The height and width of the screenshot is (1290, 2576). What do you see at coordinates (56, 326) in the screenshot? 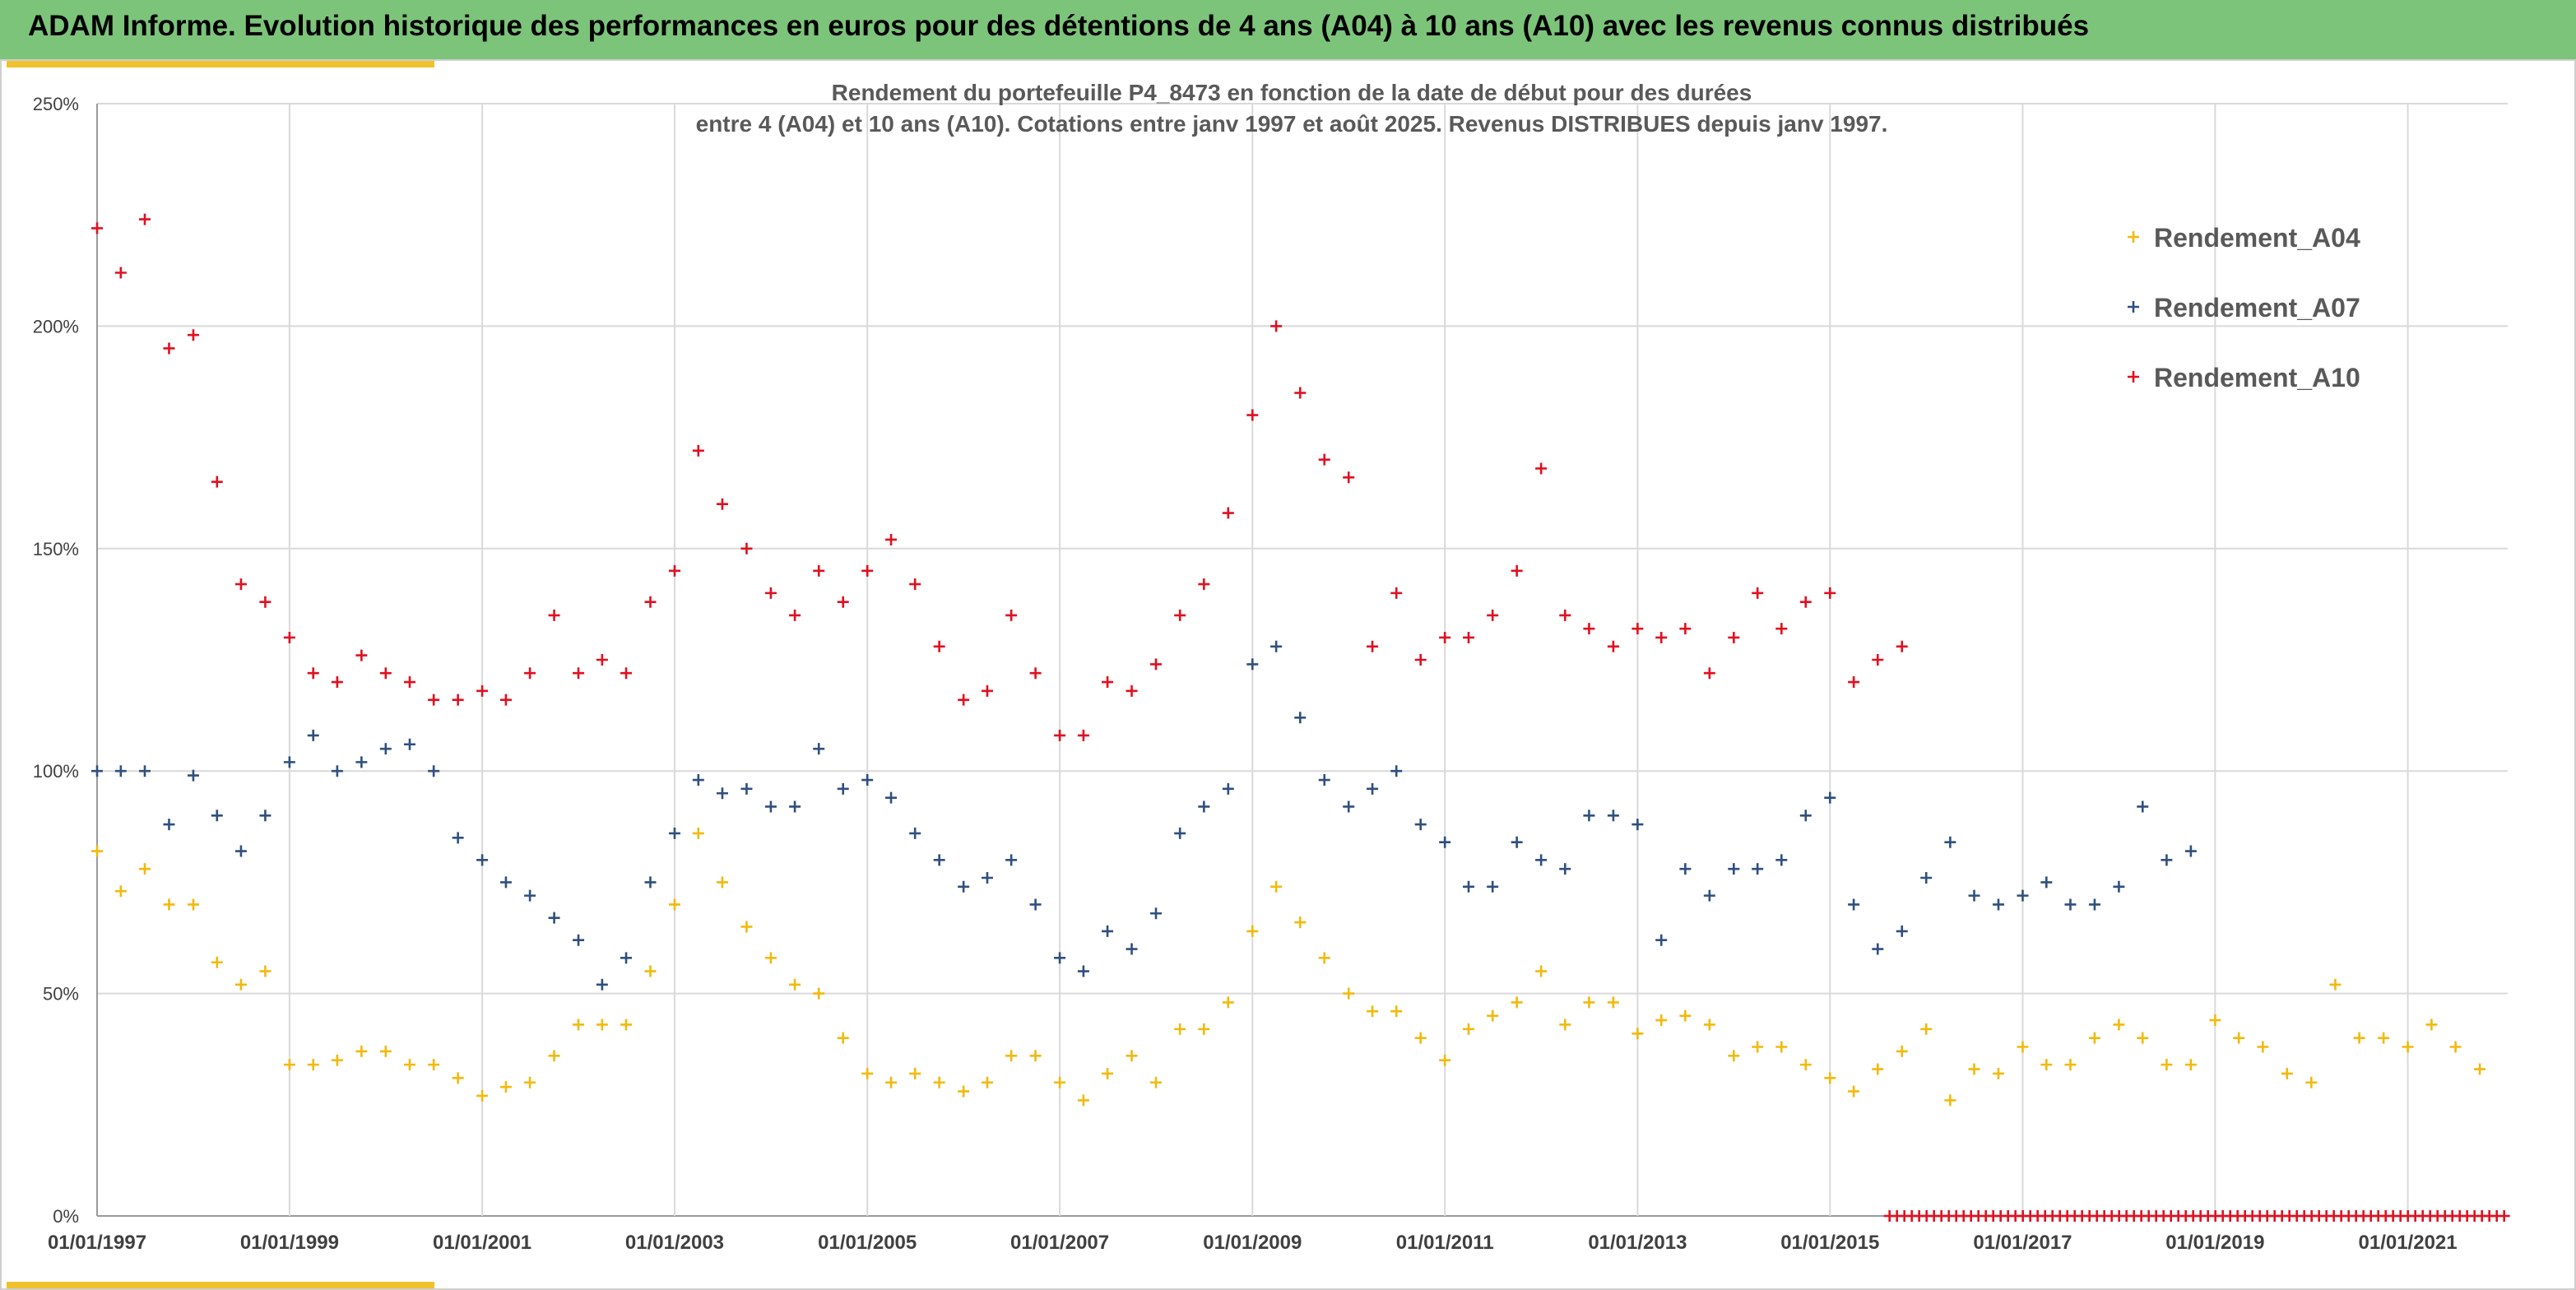
I see `y-tick-label: 200%` at bounding box center [56, 326].